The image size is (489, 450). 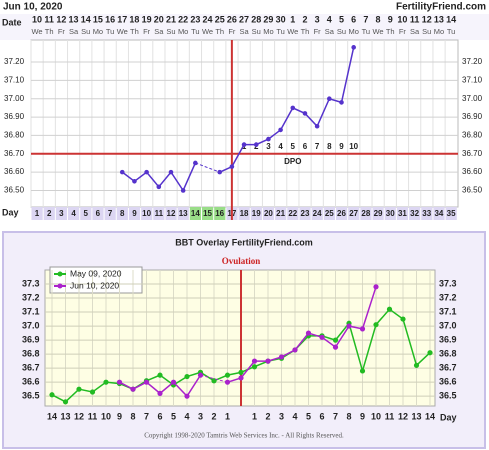 What do you see at coordinates (52, 416) in the screenshot?
I see `x-tick-label: 14` at bounding box center [52, 416].